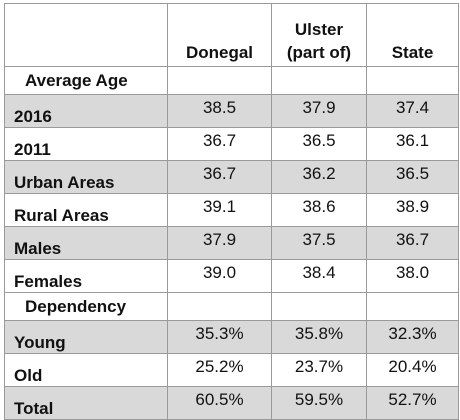 The image size is (460, 420). What do you see at coordinates (412, 35) in the screenshot?
I see `column-header-state: State` at bounding box center [412, 35].